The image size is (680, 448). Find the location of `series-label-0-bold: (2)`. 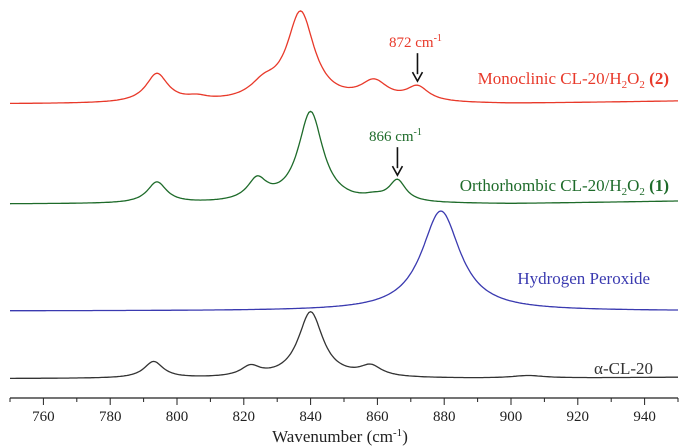

series-label-0-bold: (2) is located at coordinates (657, 78).